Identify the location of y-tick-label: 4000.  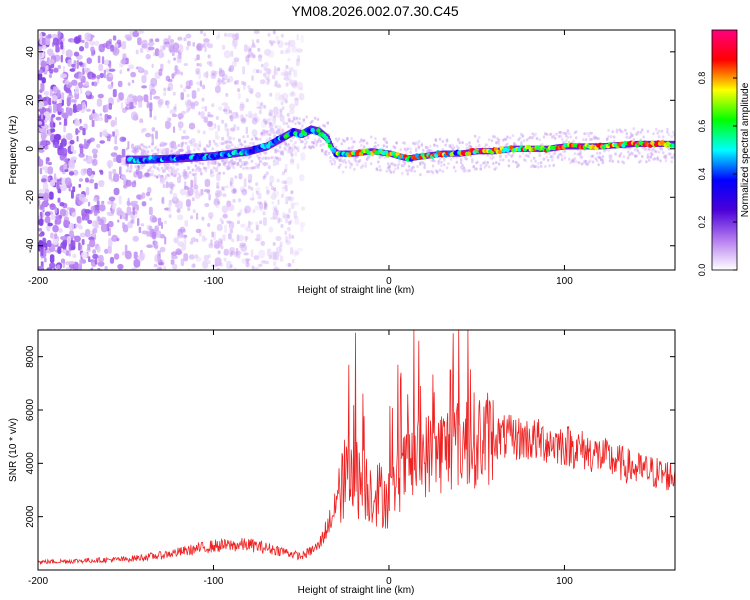
(30, 463).